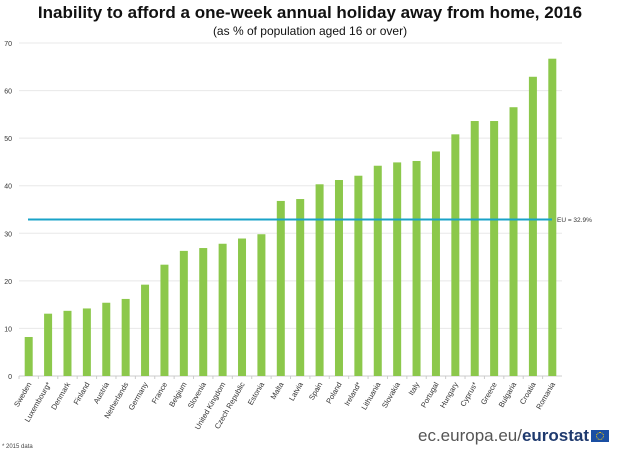  What do you see at coordinates (10, 377) in the screenshot?
I see `y-tick-label: 0` at bounding box center [10, 377].